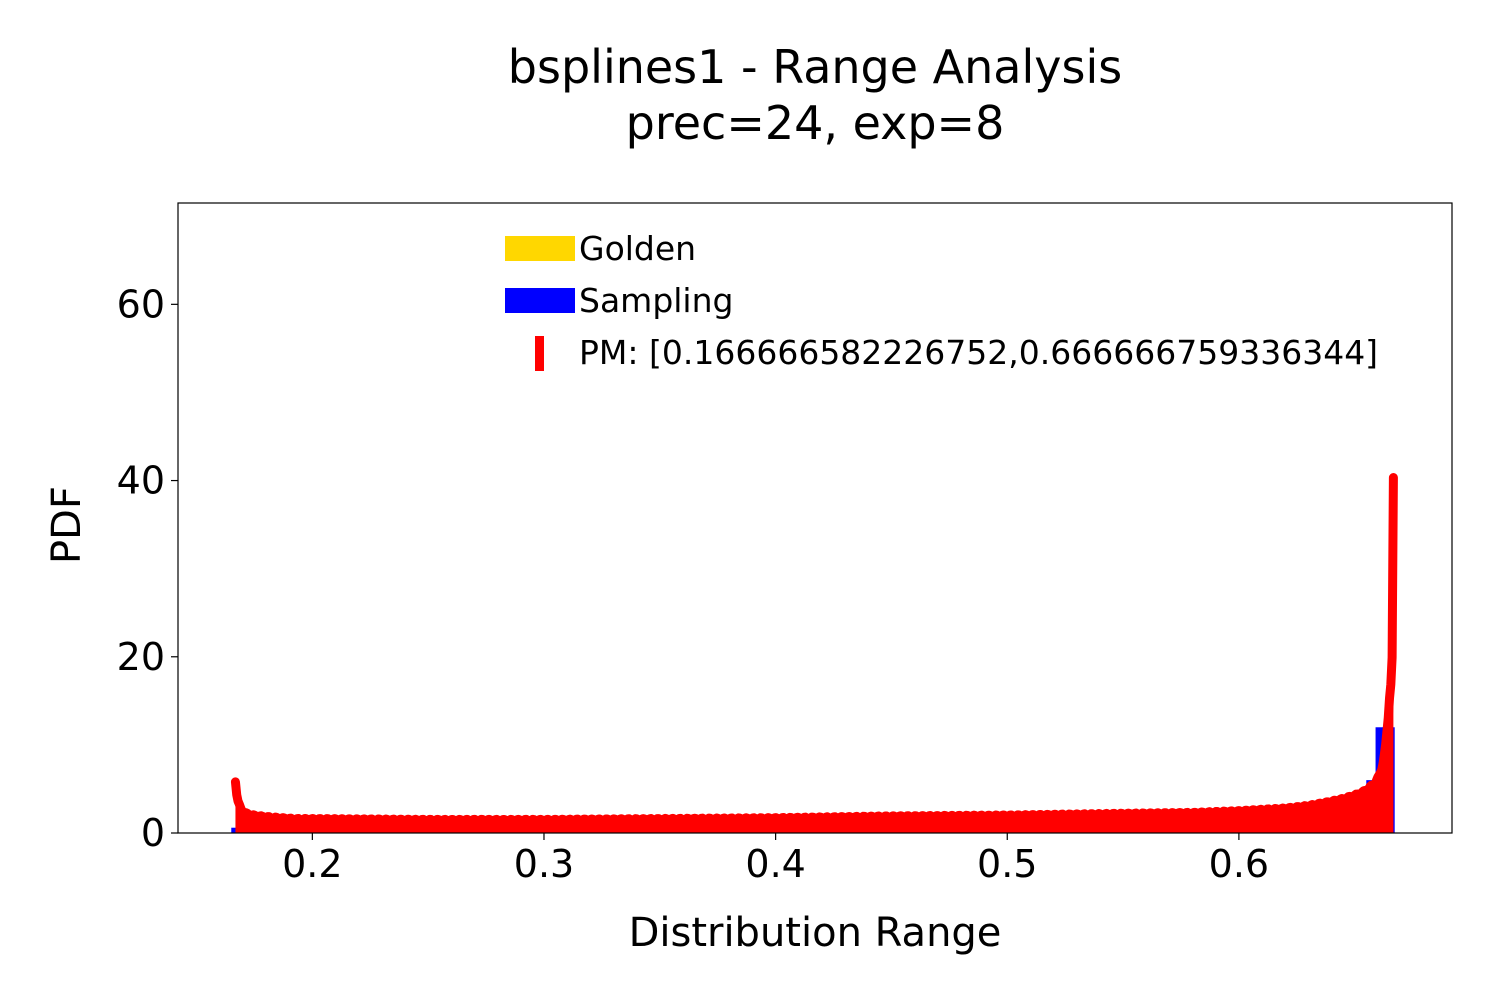 Image resolution: width=1500 pixels, height=1000 pixels. I want to click on x-tick-label: 0.5, so click(1007, 864).